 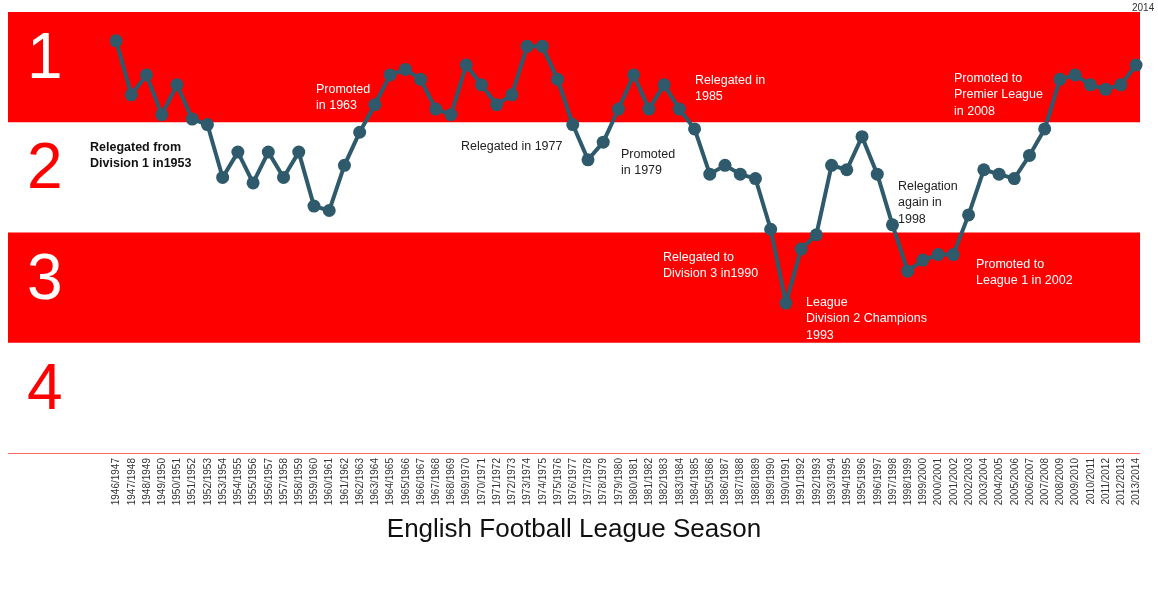 What do you see at coordinates (512, 481) in the screenshot?
I see `x-tick-label: 1972/1973` at bounding box center [512, 481].